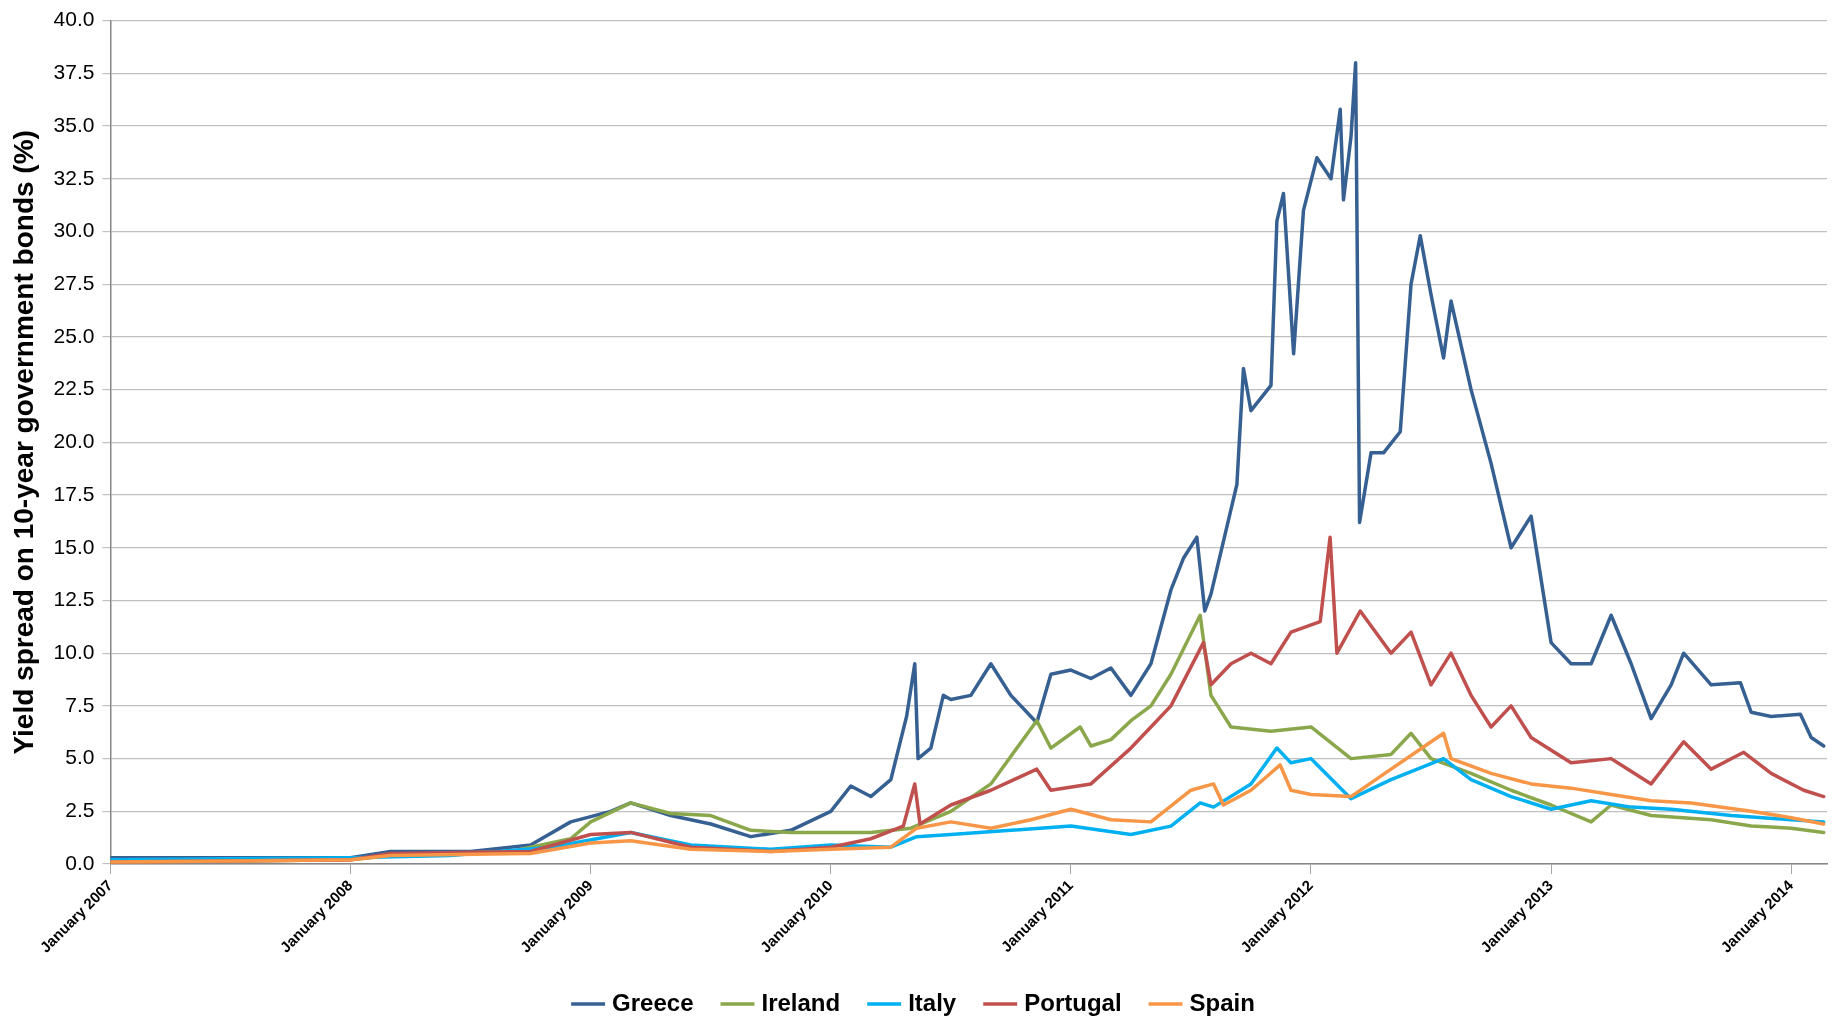  I want to click on legend-label: Italy, so click(932, 1002).